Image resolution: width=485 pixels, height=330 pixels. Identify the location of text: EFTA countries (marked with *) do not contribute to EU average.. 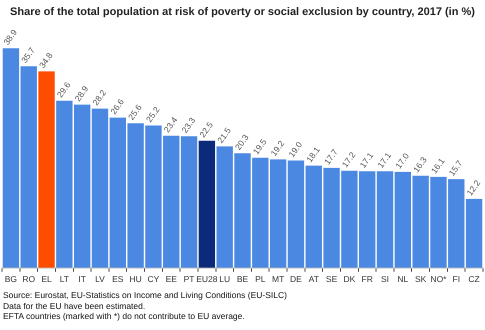
(124, 316).